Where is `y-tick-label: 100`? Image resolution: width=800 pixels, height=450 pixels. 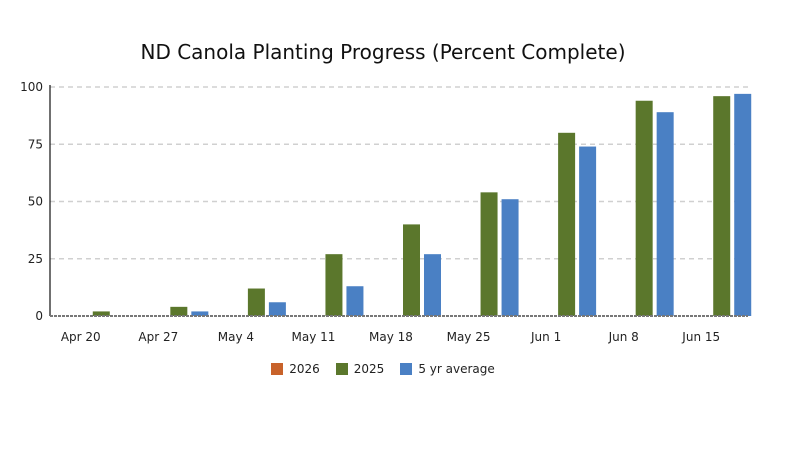
y-tick-label: 100 is located at coordinates (31, 87).